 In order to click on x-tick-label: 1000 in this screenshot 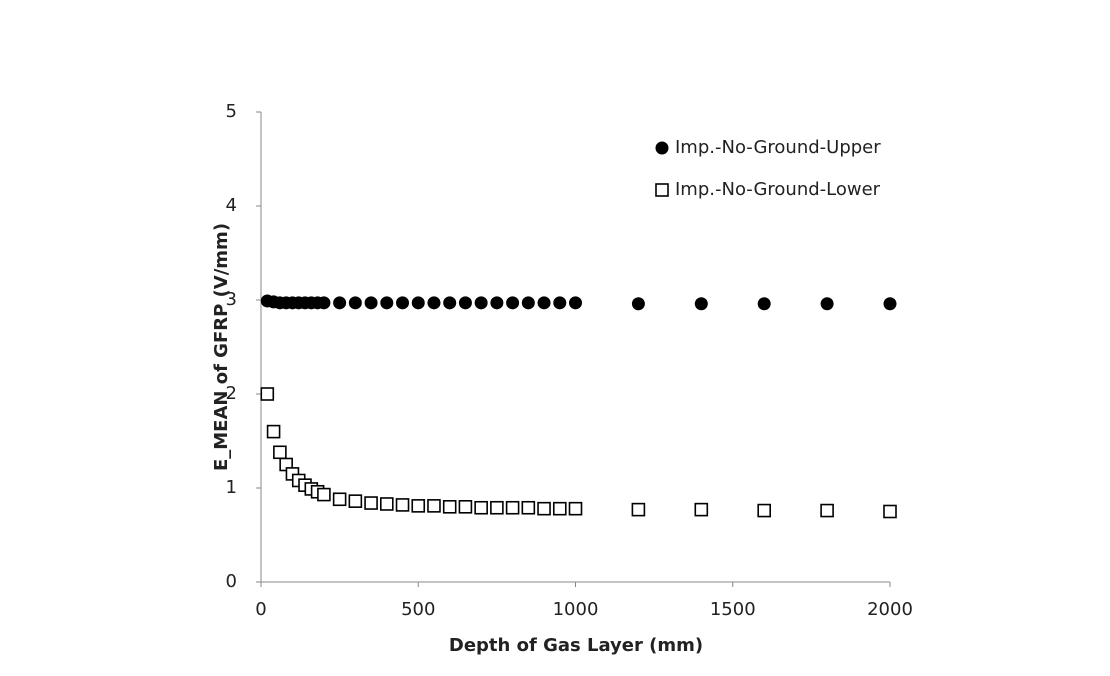, I will do `click(576, 609)`.